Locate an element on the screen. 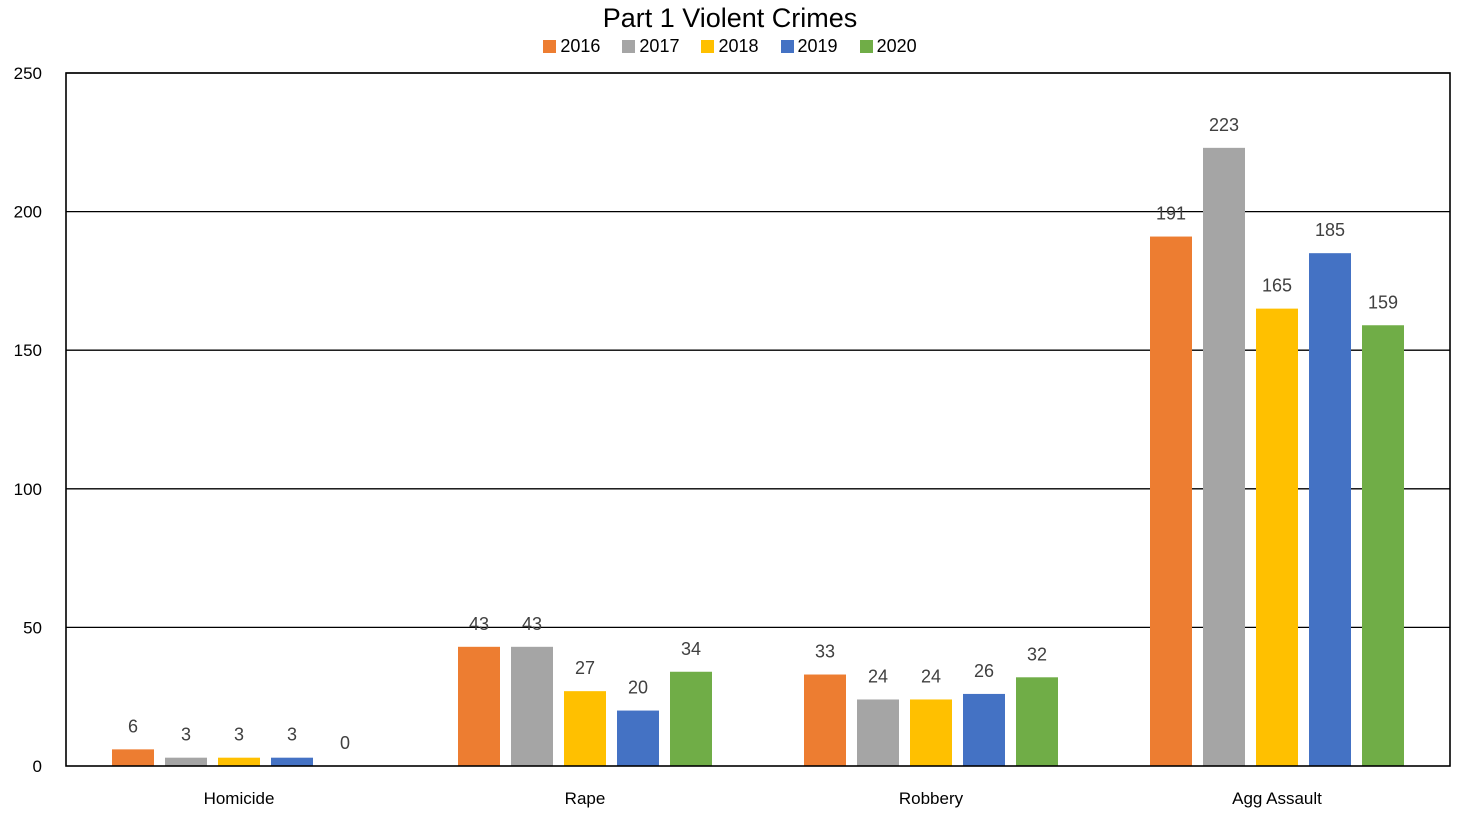  legend: 2016 2017 2018 2019 2020 is located at coordinates (730, 46).